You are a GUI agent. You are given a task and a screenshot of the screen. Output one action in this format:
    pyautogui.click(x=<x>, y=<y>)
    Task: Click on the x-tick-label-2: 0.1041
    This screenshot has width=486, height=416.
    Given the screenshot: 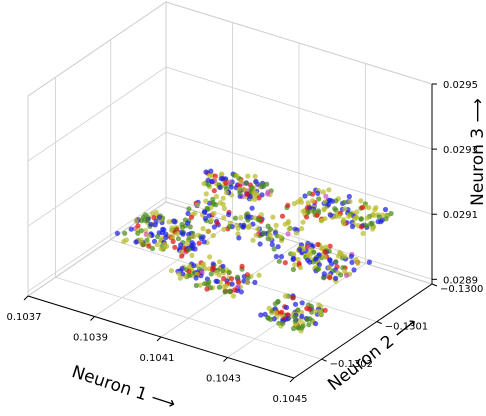 What is the action you would take?
    pyautogui.click(x=157, y=358)
    